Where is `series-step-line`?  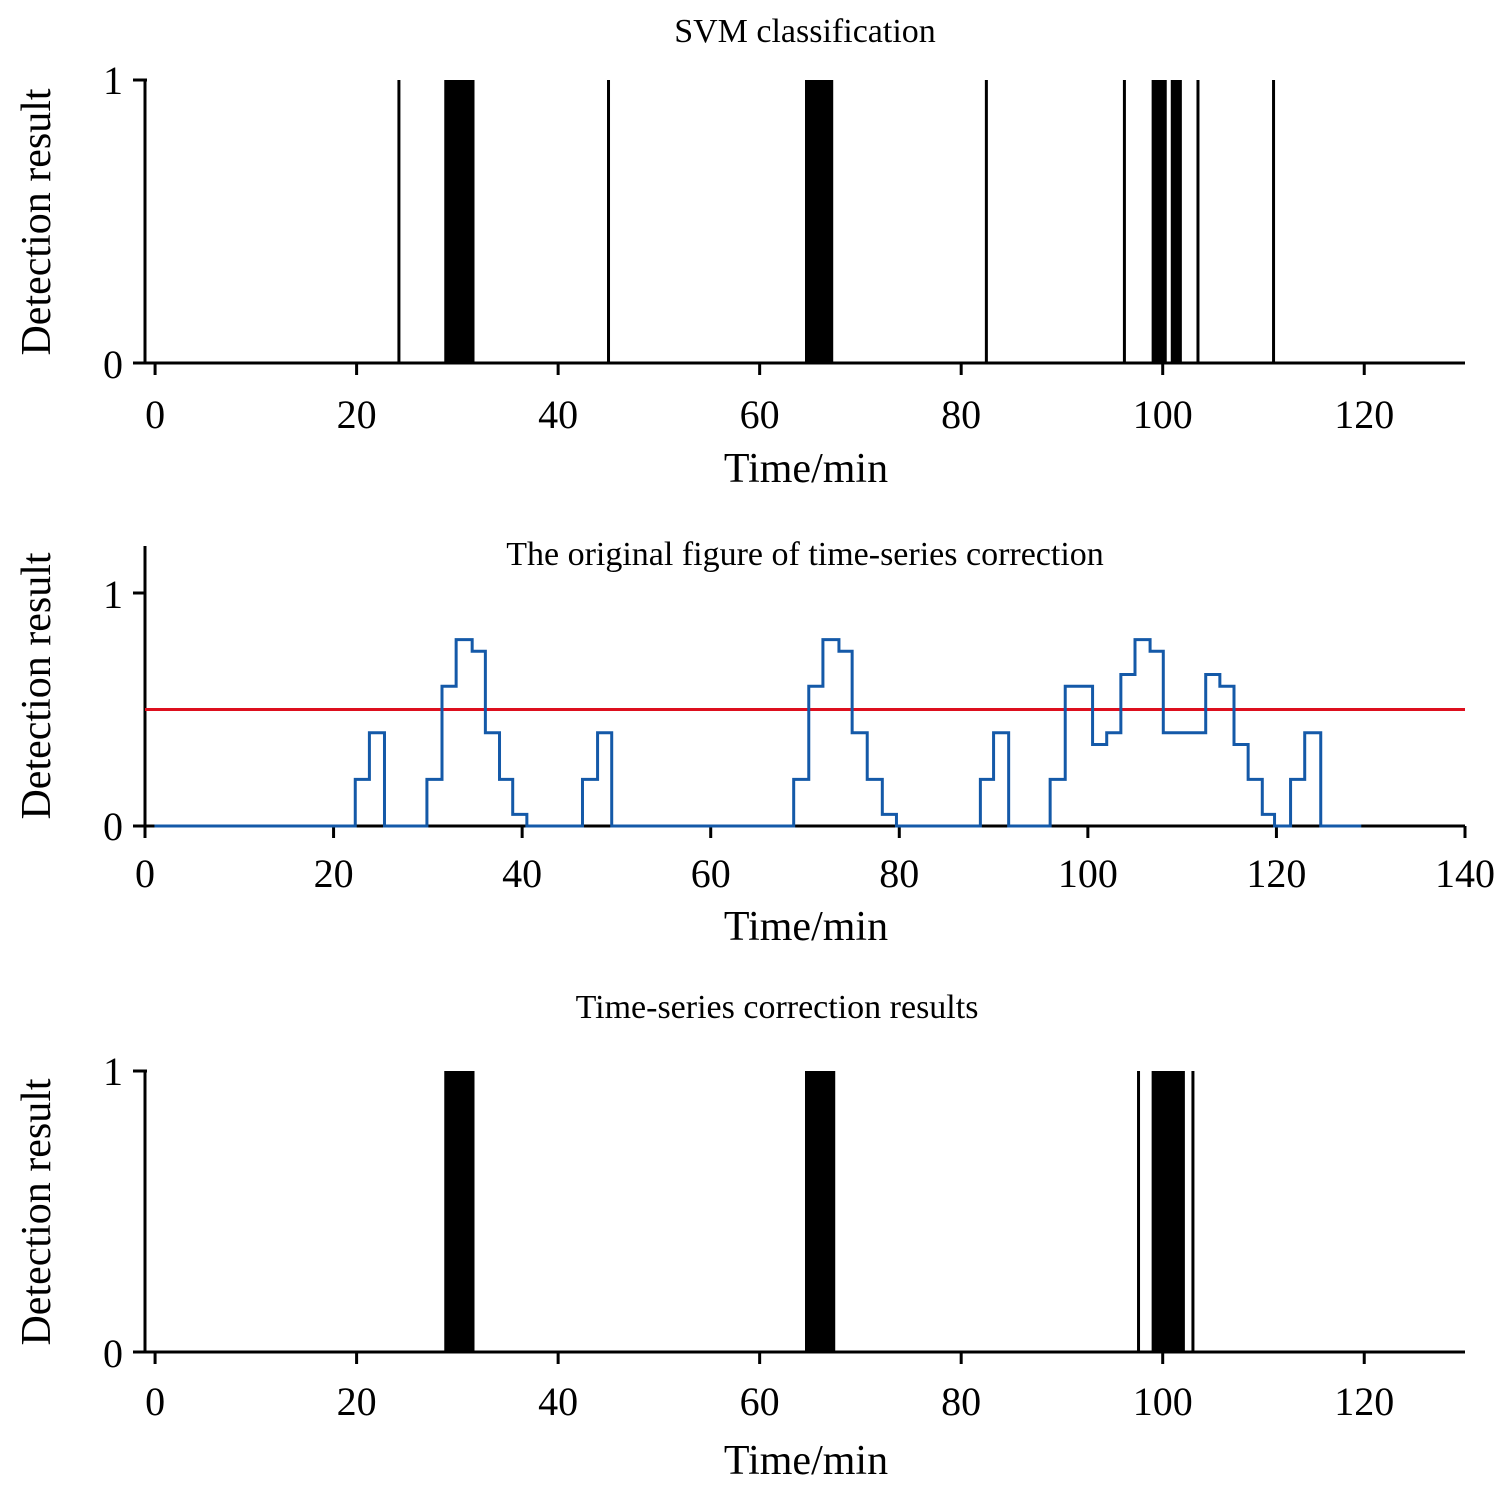
series-step-line is located at coordinates (758, 733).